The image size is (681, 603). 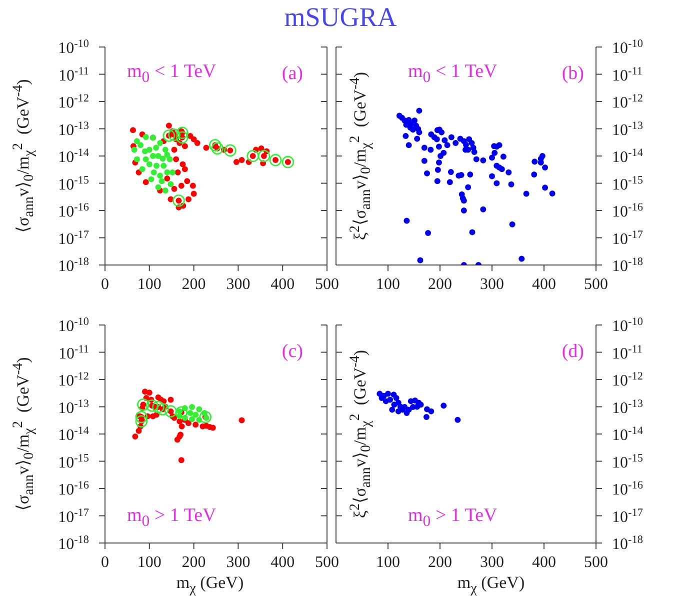 I want to click on annotation: (a), so click(x=292, y=74).